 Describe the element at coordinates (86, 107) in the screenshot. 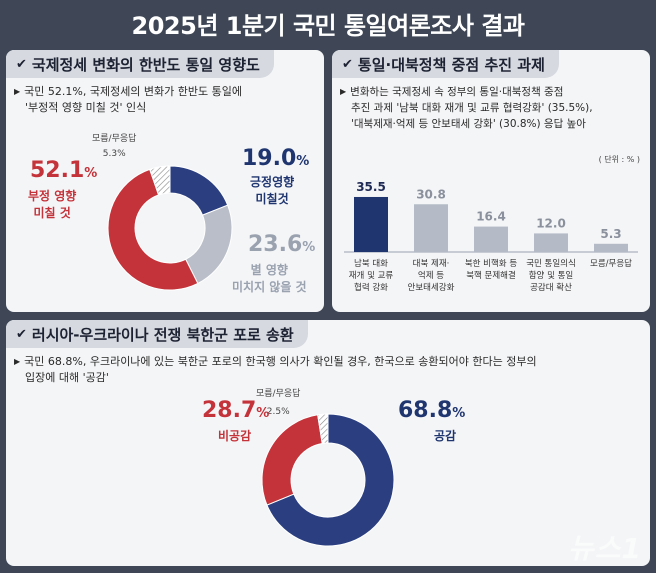

I see `note-line: '부정적 영향 미칠 것' 인식` at that location.